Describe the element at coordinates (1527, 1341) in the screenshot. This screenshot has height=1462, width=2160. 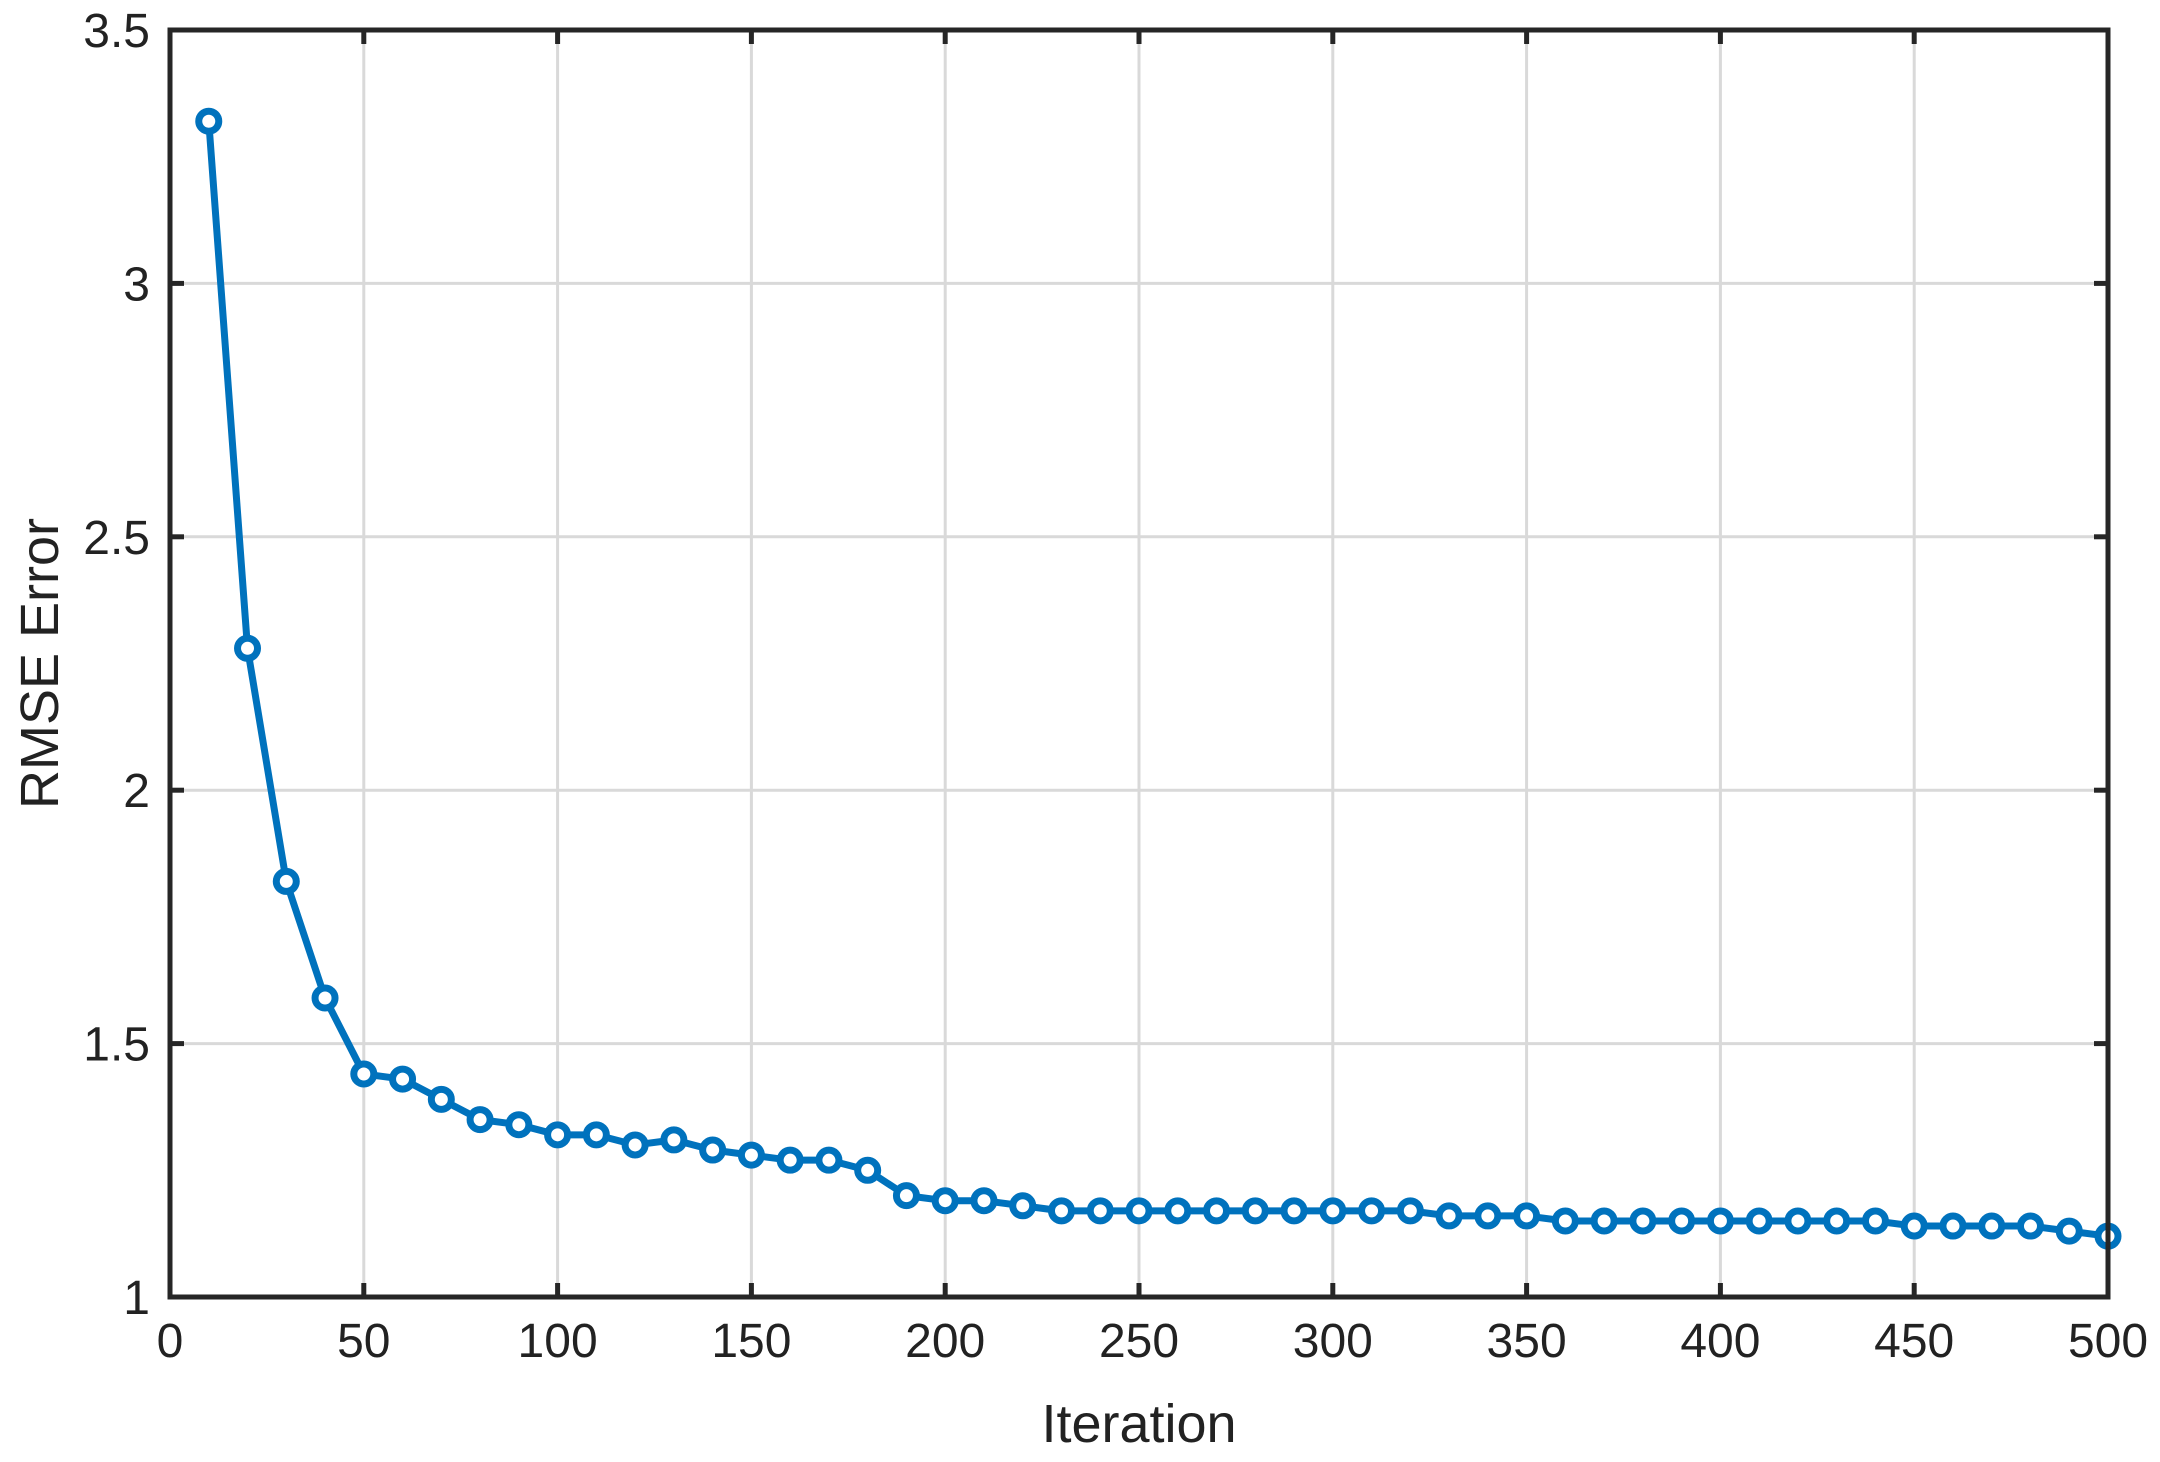
I see `x-tick-label: 350` at that location.